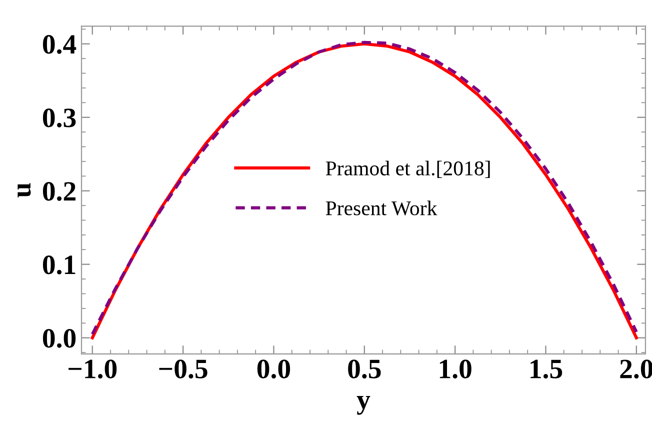  I want to click on y-tick-label: 0.0, so click(59, 338).